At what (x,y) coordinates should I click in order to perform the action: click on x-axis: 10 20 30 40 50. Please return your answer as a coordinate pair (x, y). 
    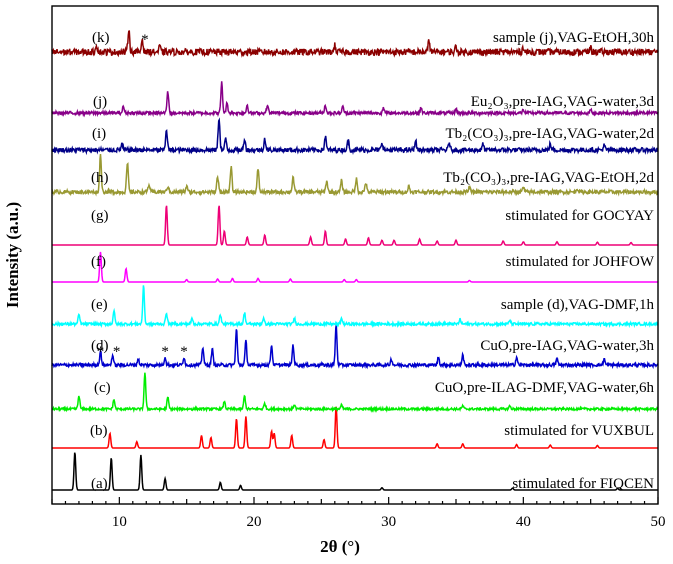
    Looking at the image, I should click on (358, 513).